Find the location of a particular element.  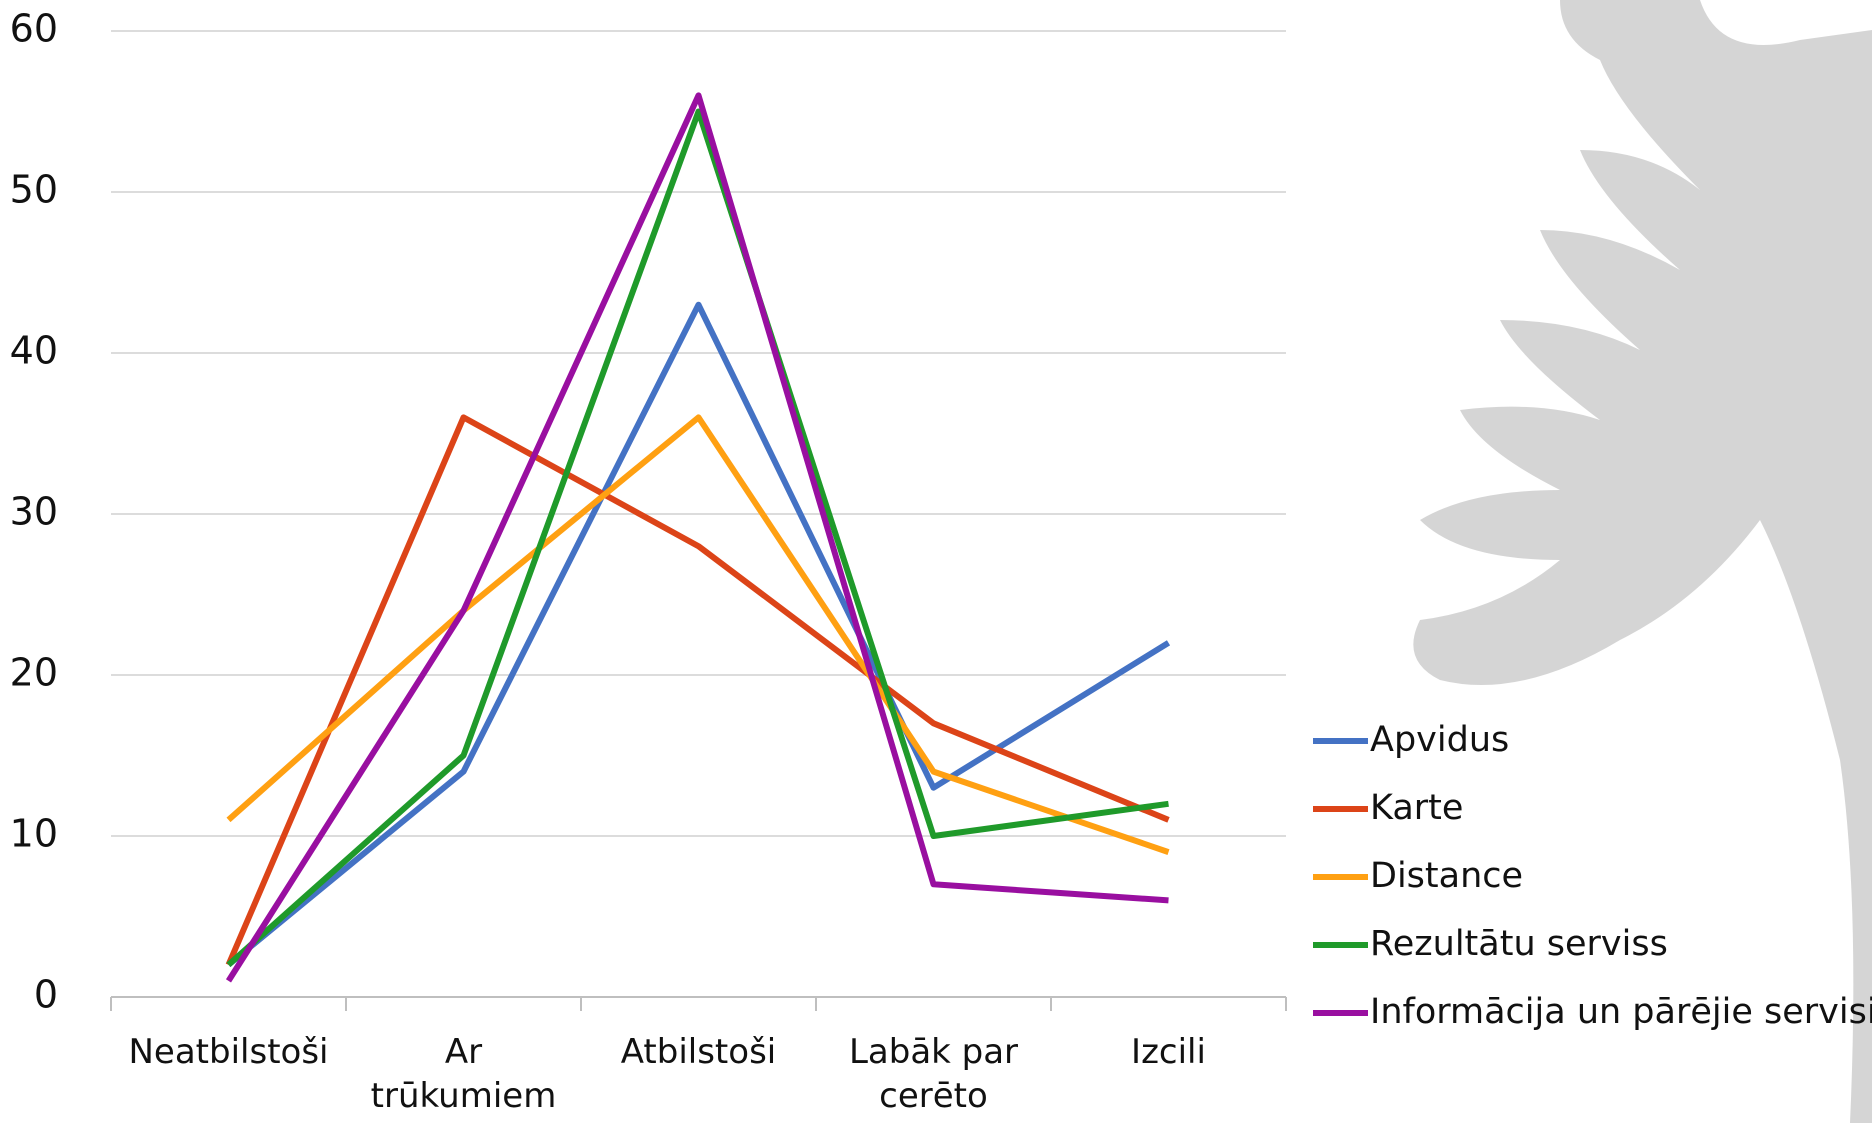

legend-label: Karte is located at coordinates (1416, 808).